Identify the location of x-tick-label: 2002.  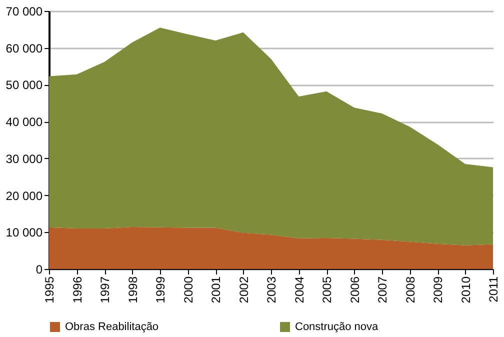
(243, 290).